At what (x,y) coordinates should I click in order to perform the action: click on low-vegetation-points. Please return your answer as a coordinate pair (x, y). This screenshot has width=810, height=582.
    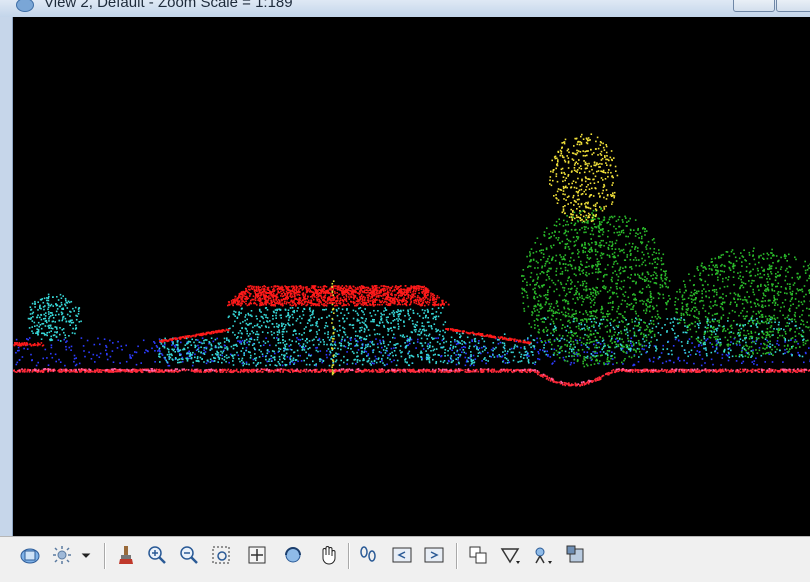
    Looking at the image, I should click on (412, 352).